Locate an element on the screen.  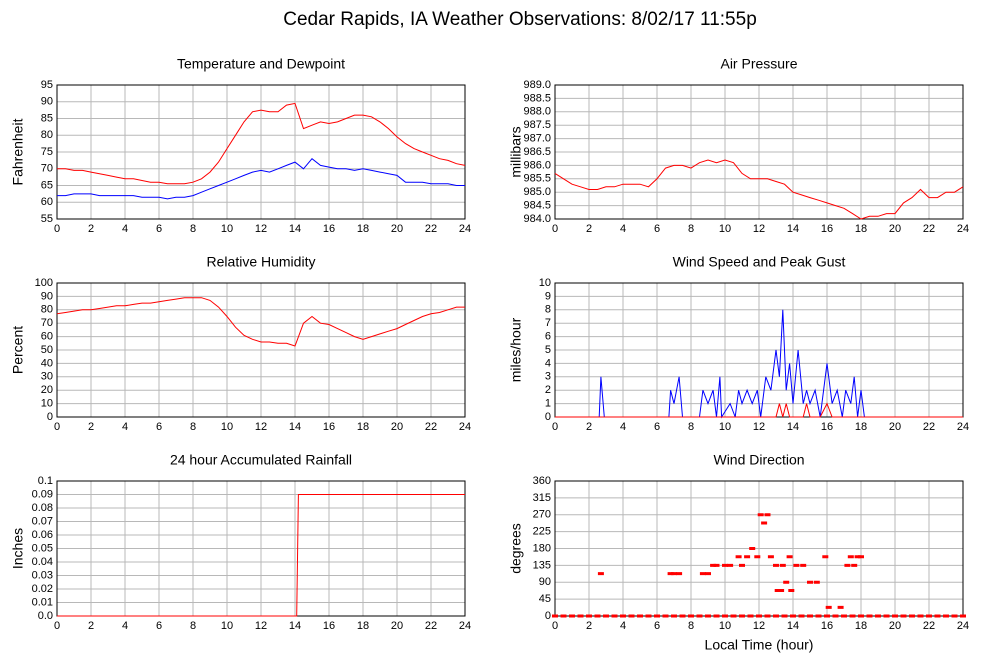
chart-title: Wind Speed and Peak Gust is located at coordinates (759, 262).